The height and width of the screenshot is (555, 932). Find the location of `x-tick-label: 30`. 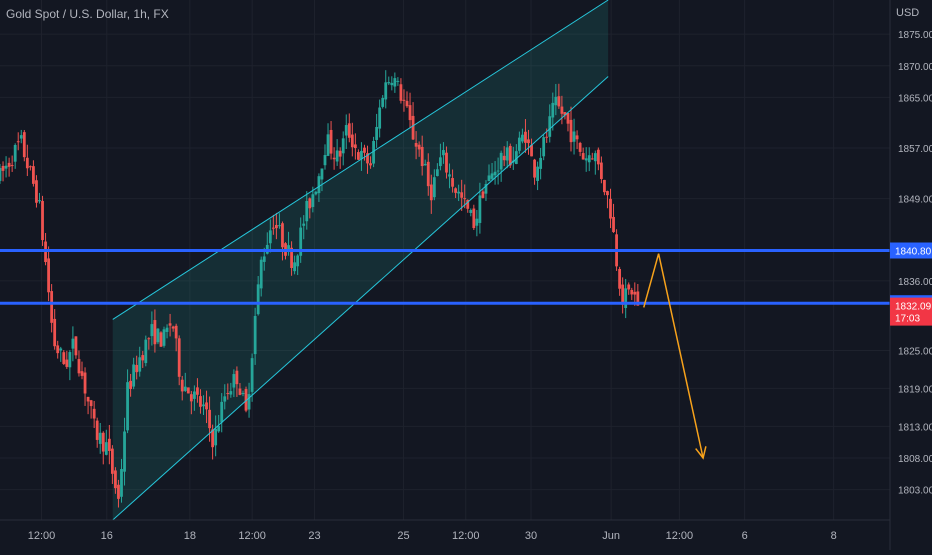

x-tick-label: 30 is located at coordinates (531, 536).